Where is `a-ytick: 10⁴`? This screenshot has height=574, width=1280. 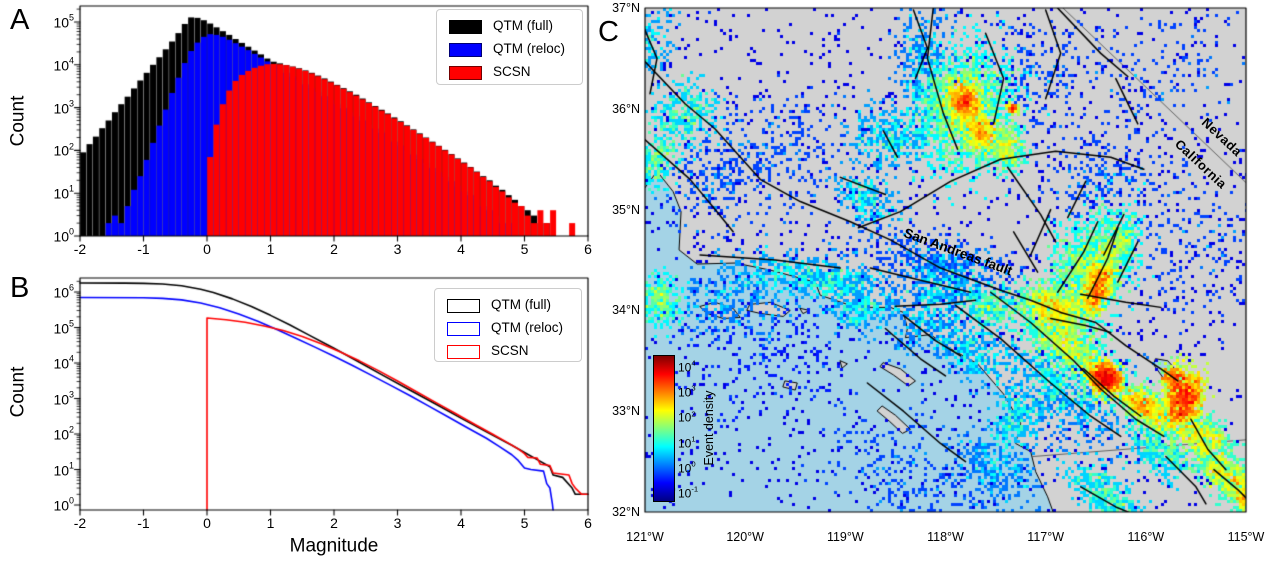
a-ytick: 10⁴ is located at coordinates (63, 64).